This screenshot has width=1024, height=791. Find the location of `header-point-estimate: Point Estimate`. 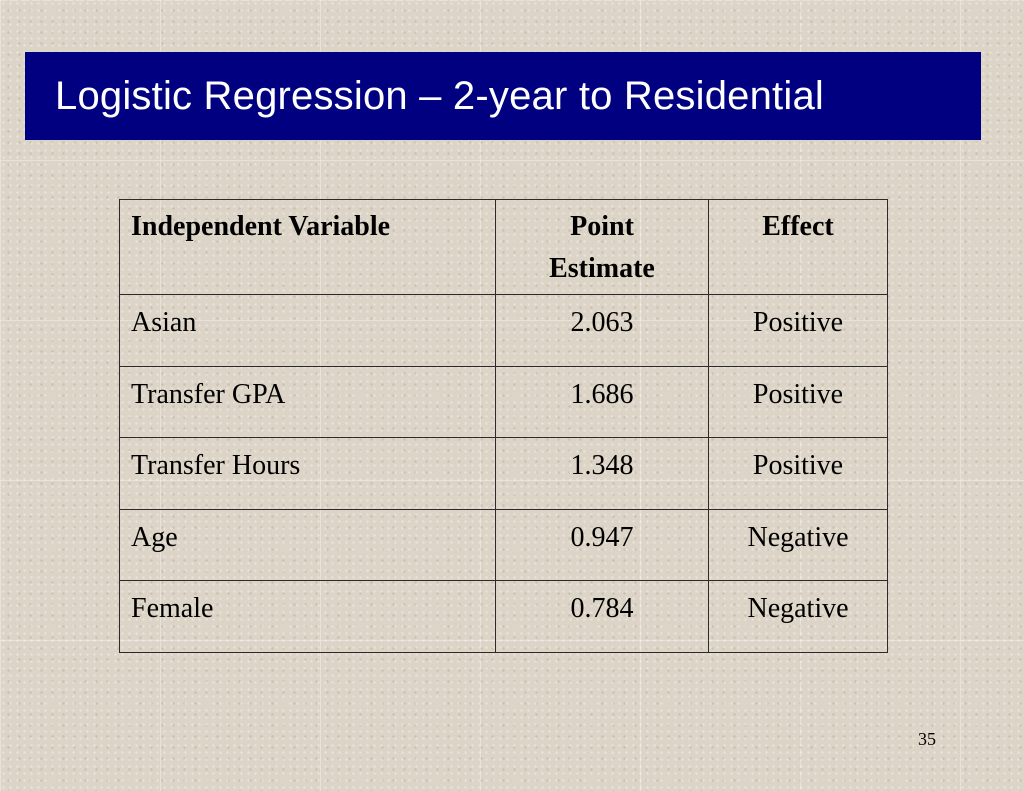

header-point-estimate: Point Estimate is located at coordinates (602, 247).